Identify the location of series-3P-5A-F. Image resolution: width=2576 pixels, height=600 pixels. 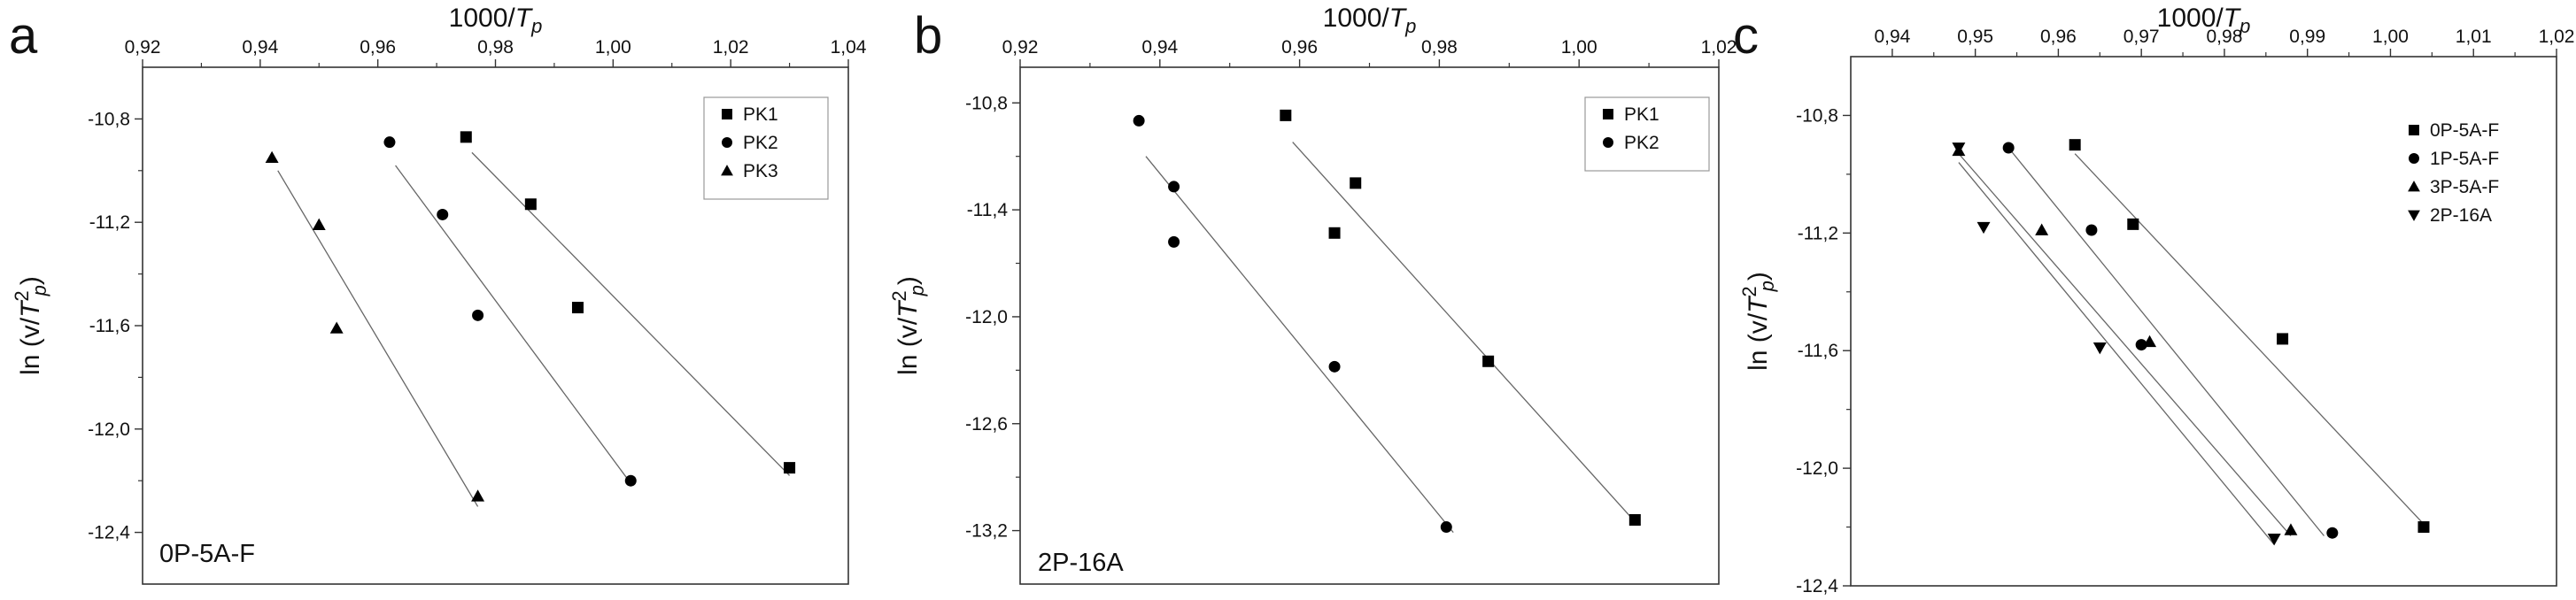
(2125, 339).